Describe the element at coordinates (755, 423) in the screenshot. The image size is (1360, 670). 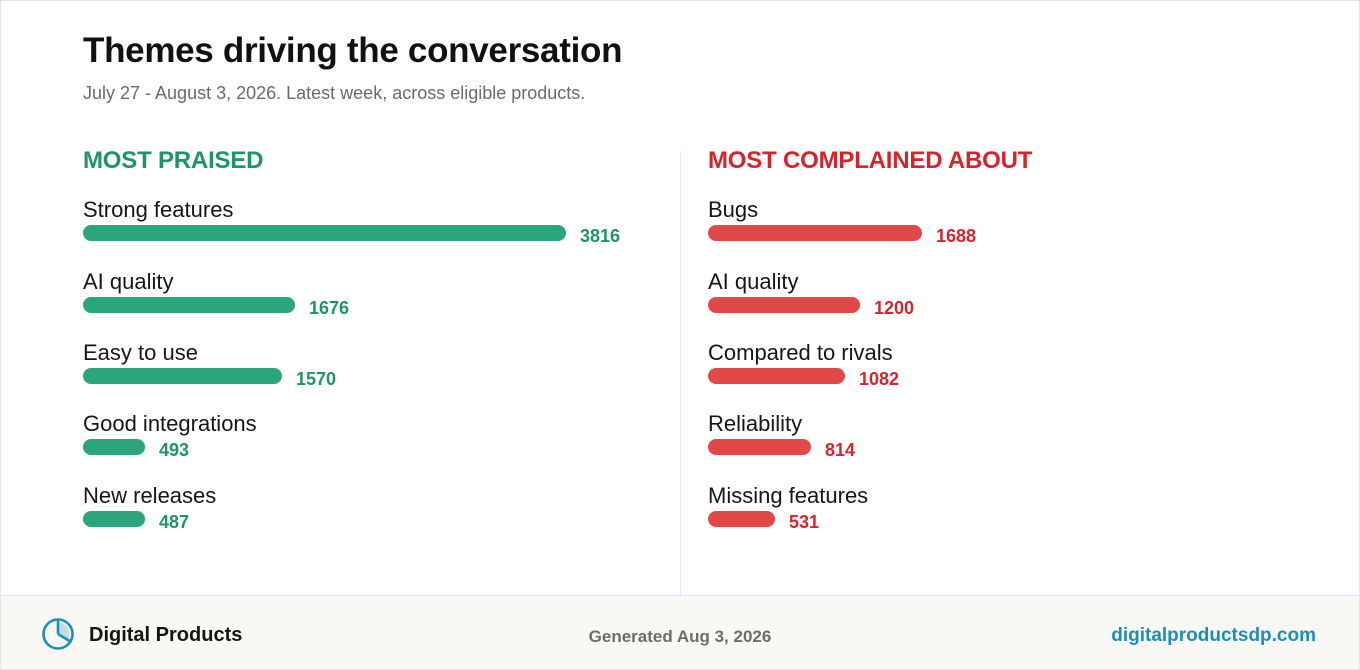
I see `bar-label: Reliability` at that location.